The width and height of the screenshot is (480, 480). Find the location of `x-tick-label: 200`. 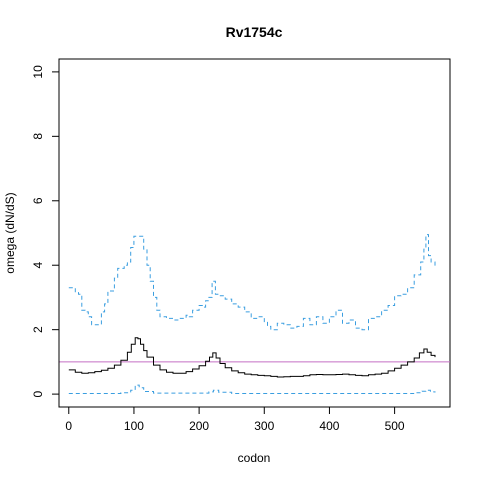

x-tick-label: 200 is located at coordinates (199, 426).